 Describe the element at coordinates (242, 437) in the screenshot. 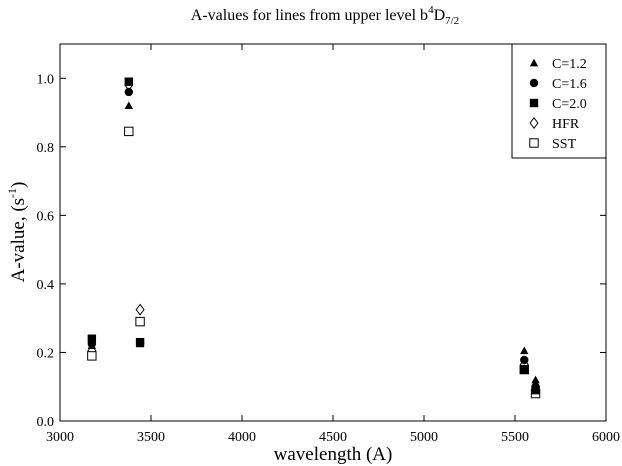

I see `x-tick-label: 4000` at that location.